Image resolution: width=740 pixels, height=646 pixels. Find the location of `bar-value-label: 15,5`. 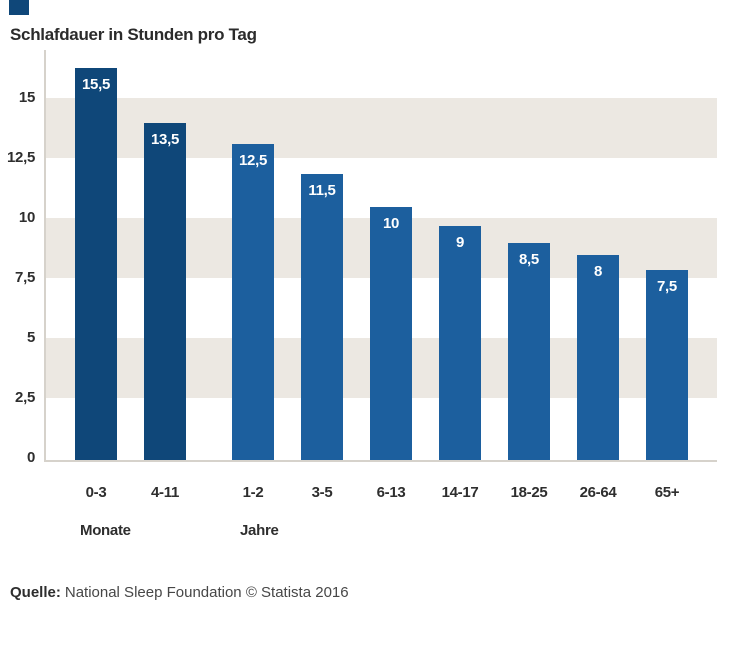

bar-value-label: 15,5 is located at coordinates (96, 84).